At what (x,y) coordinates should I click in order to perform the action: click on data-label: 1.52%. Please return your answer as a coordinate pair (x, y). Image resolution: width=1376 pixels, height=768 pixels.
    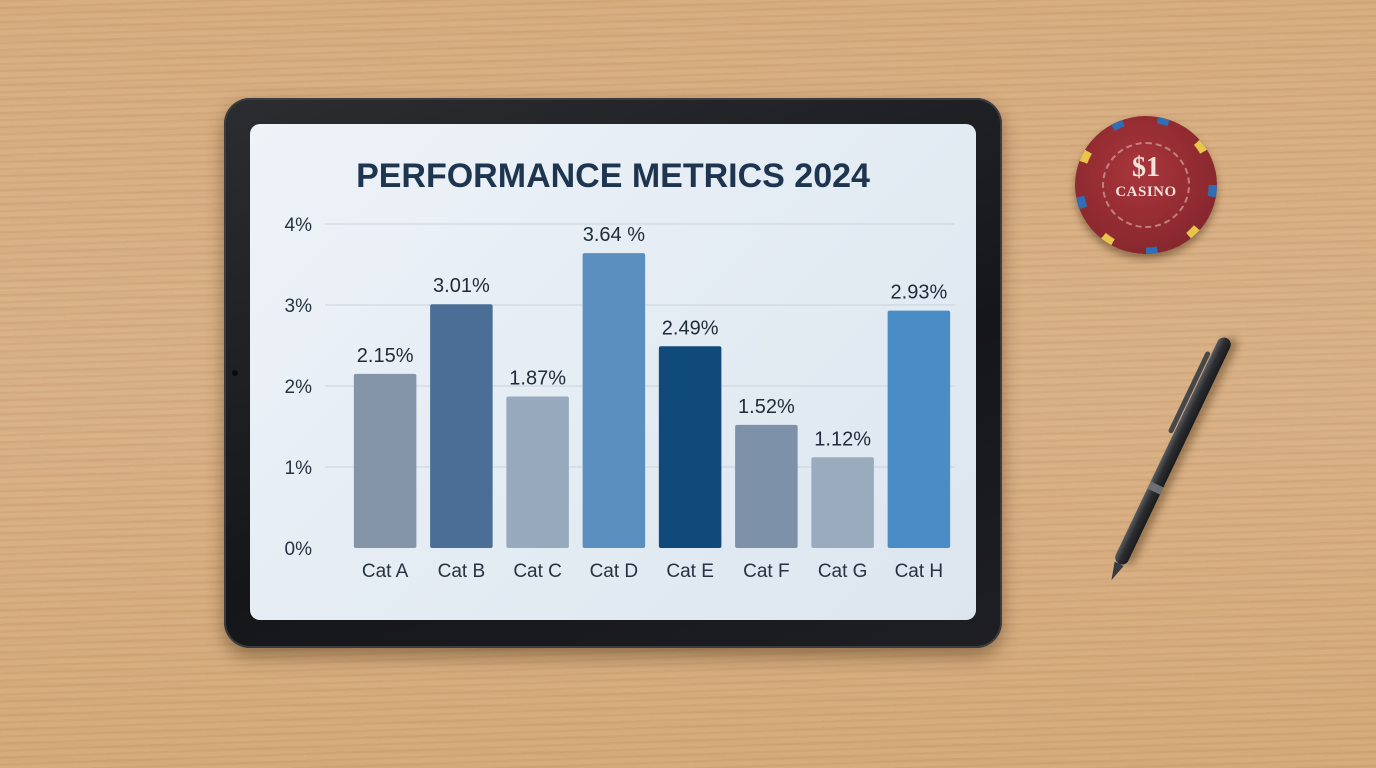
    Looking at the image, I should click on (766, 407).